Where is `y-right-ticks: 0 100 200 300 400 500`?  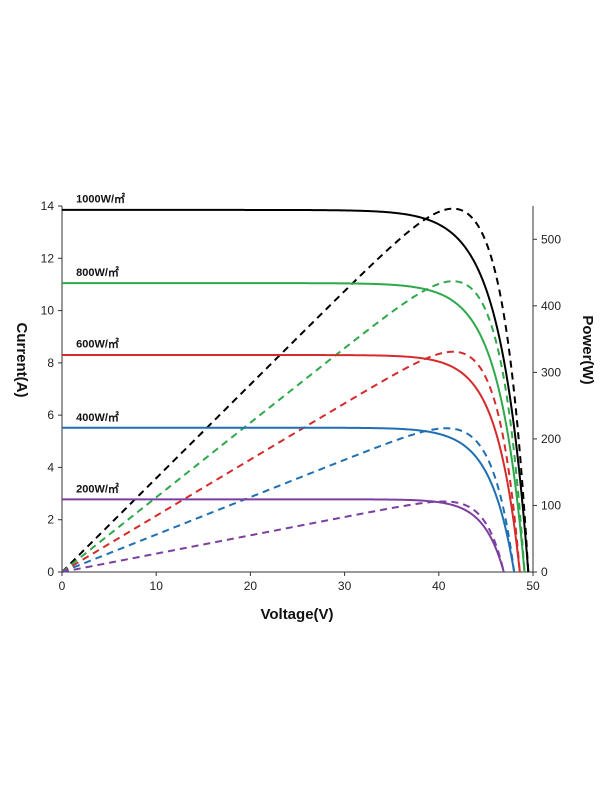 y-right-ticks: 0 100 200 300 400 500 is located at coordinates (547, 405).